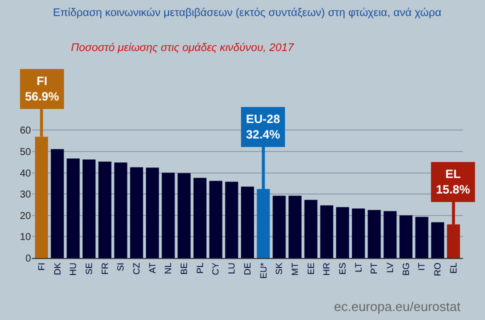  Describe the element at coordinates (437, 269) in the screenshot. I see `x-tick-label: RO` at that location.